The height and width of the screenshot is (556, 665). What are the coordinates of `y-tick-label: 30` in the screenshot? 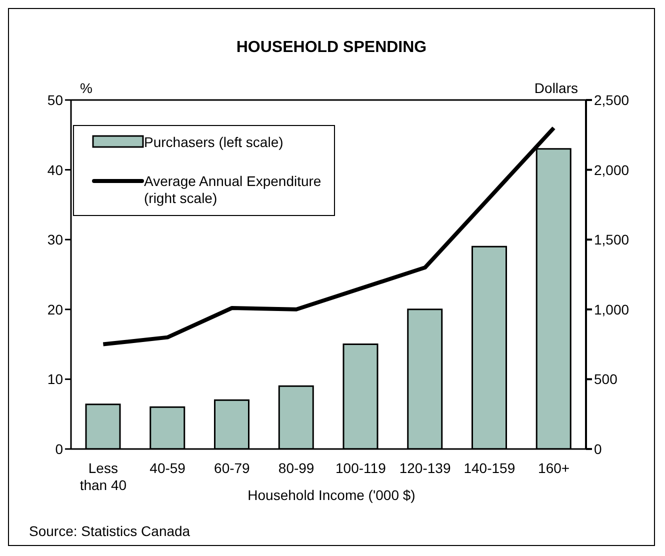 It's located at (55, 240).